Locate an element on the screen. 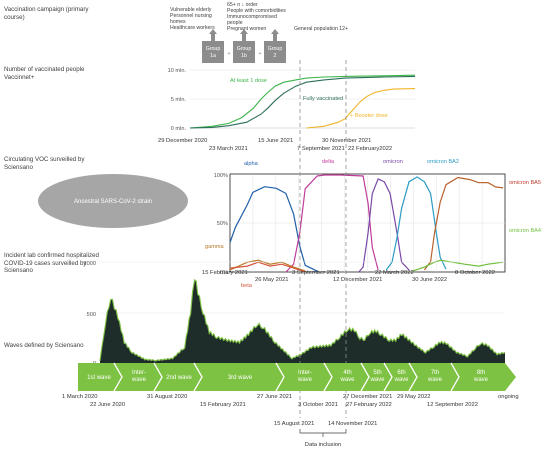  group-1a-box is located at coordinates (213, 52).